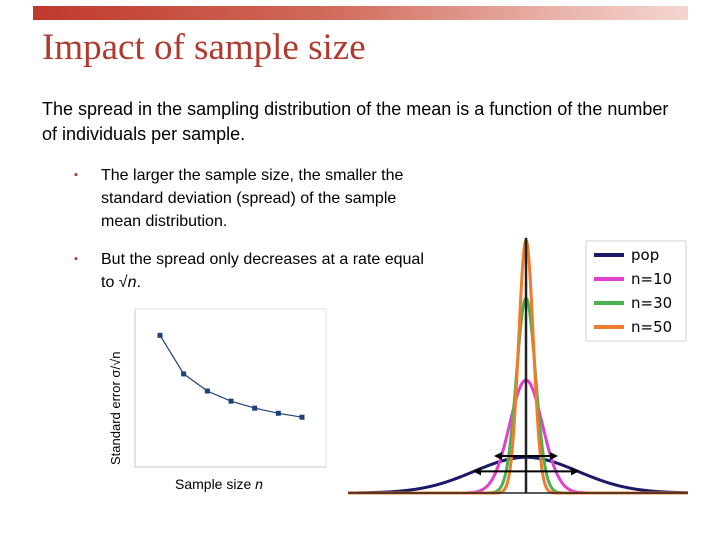  What do you see at coordinates (132, 282) in the screenshot?
I see `bullet-text-variable: n` at bounding box center [132, 282].